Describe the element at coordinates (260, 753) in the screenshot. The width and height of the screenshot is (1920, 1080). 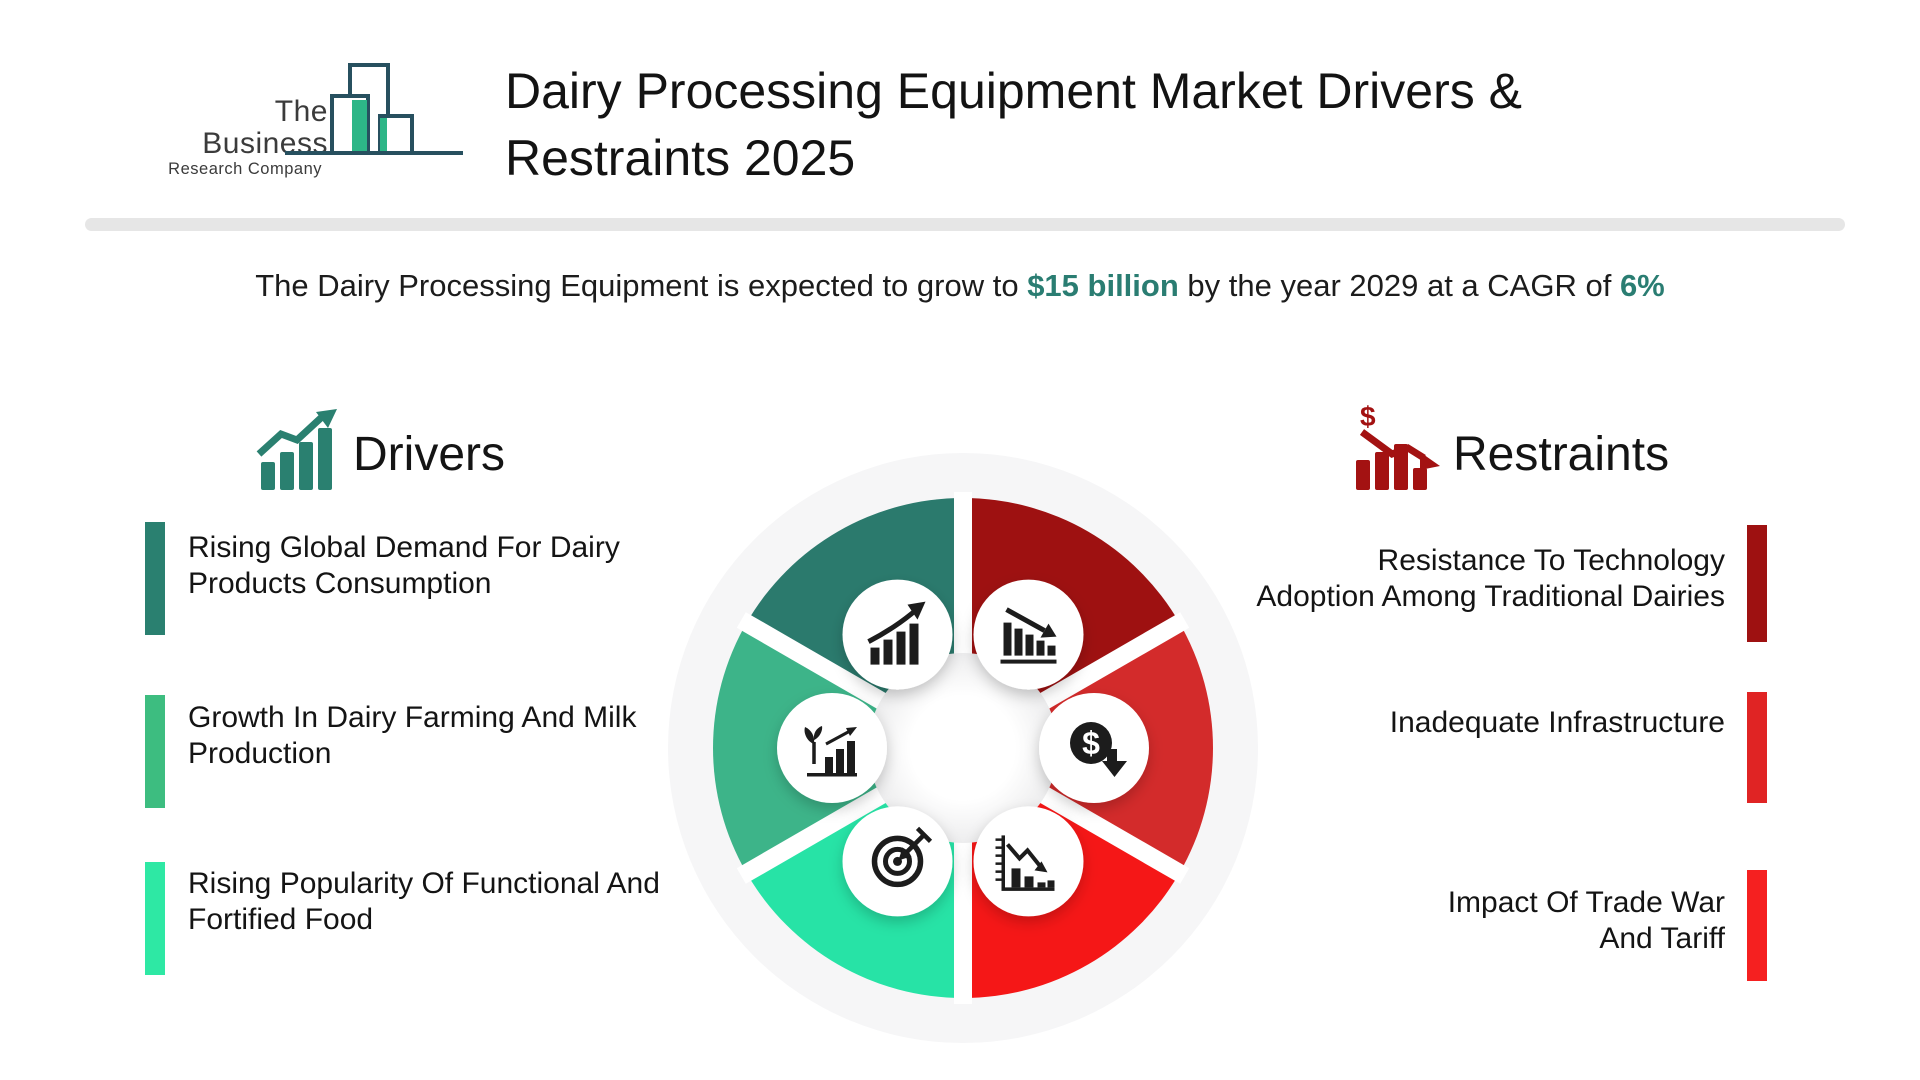
I see `driver-2-line2: Production` at that location.